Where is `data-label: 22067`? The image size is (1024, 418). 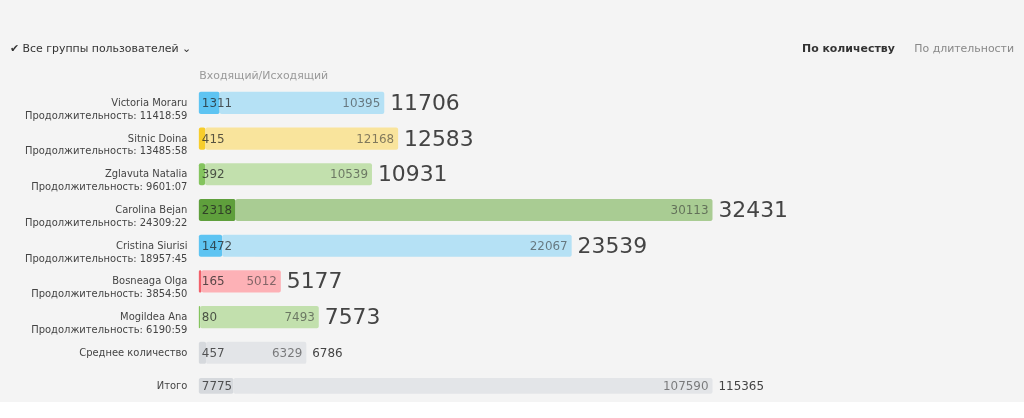
data-label: 22067 is located at coordinates (548, 245).